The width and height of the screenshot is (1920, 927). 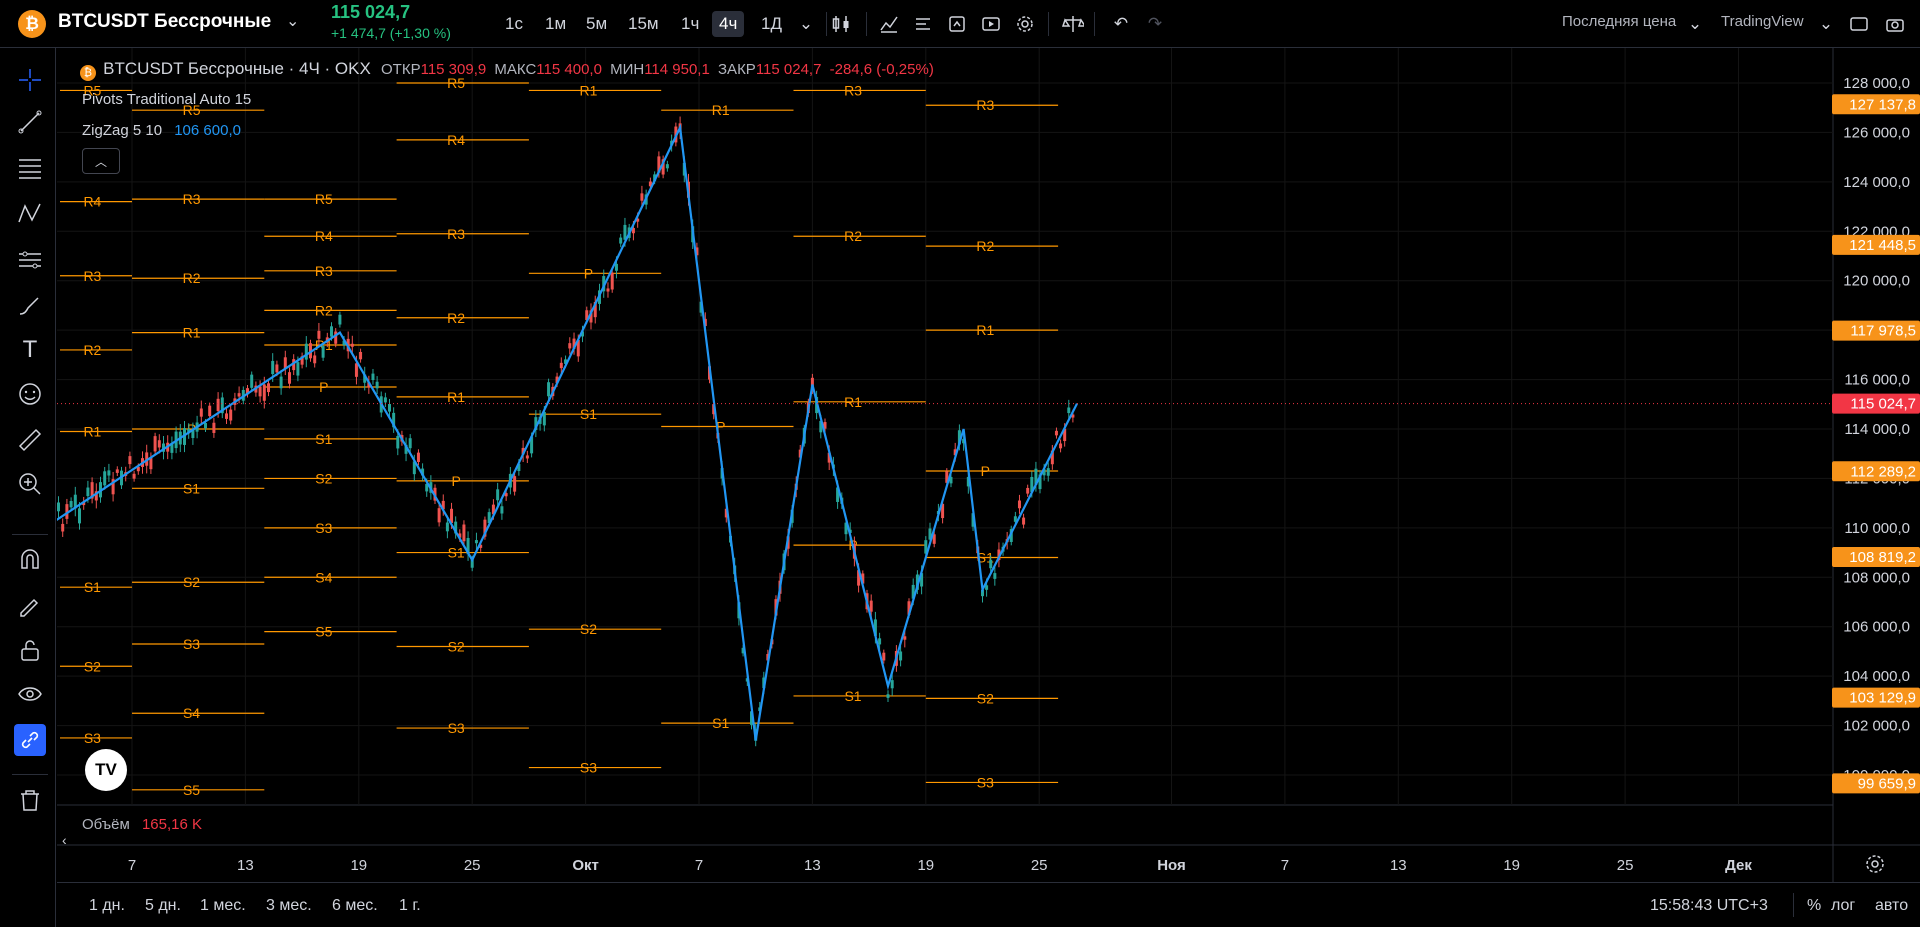 I want to click on tf-1m: 1м, so click(x=556, y=23).